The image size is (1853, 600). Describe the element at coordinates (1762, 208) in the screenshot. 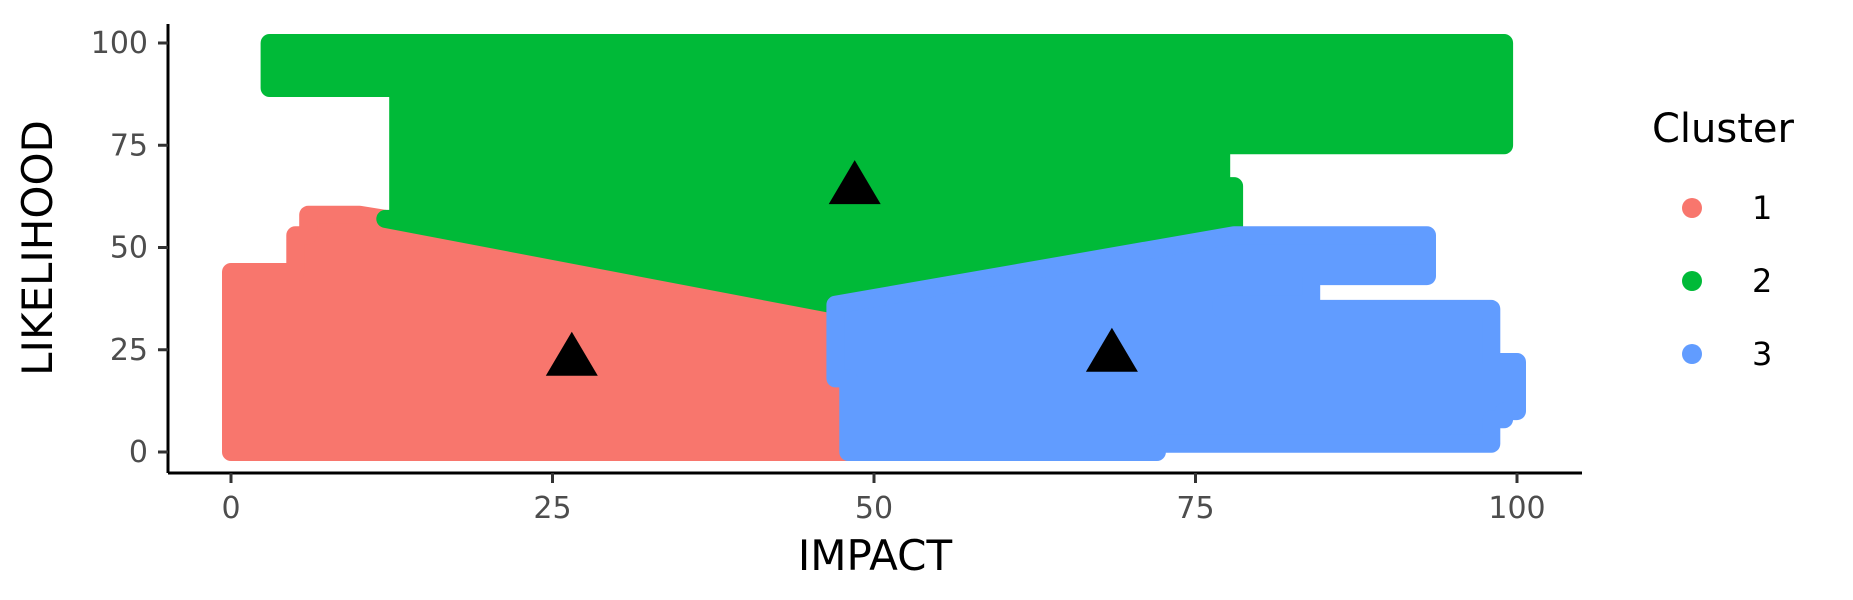

I see `legend-label-1: 1` at that location.